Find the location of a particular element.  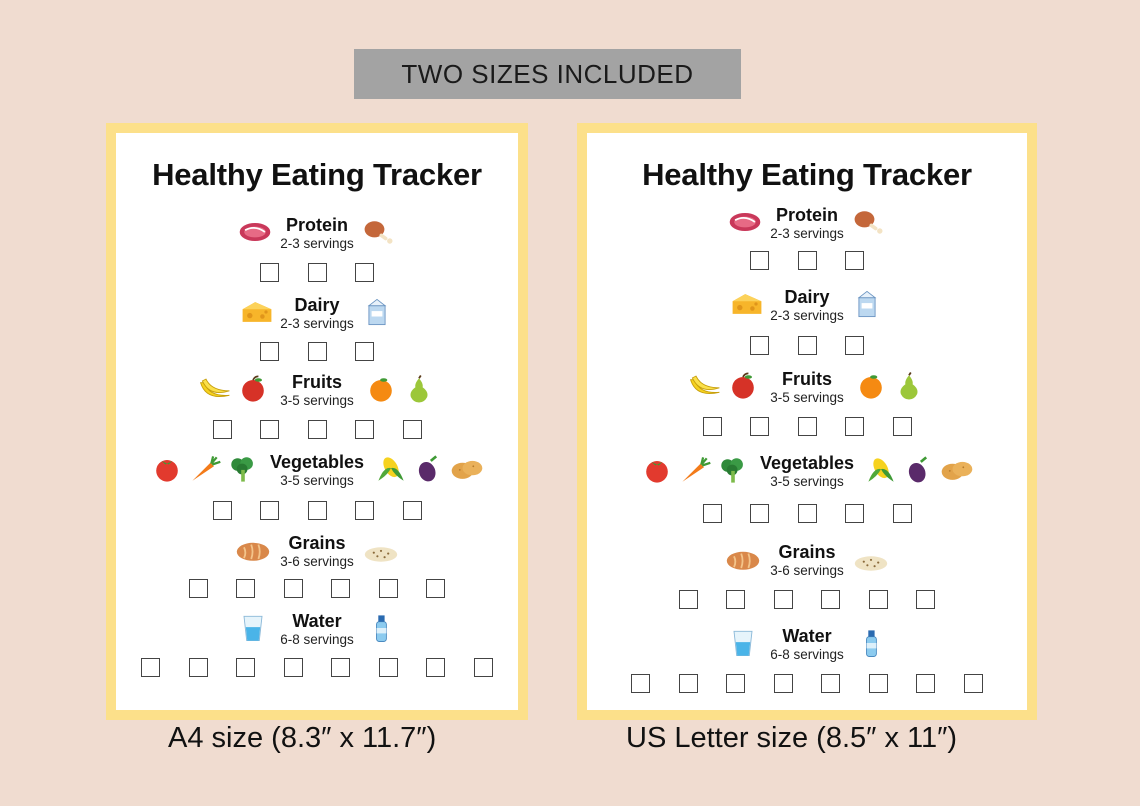

dairy-checkbox-row is located at coordinates (317, 351).